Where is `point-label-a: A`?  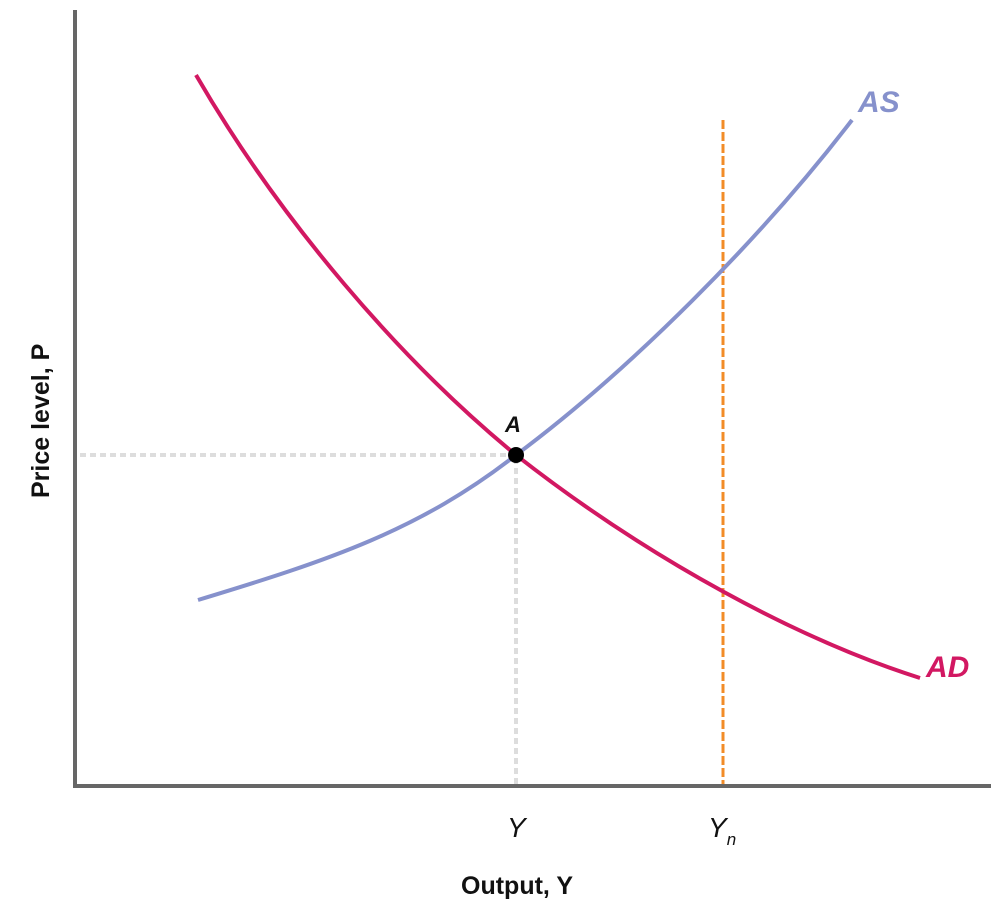
point-label-a: A is located at coordinates (512, 424).